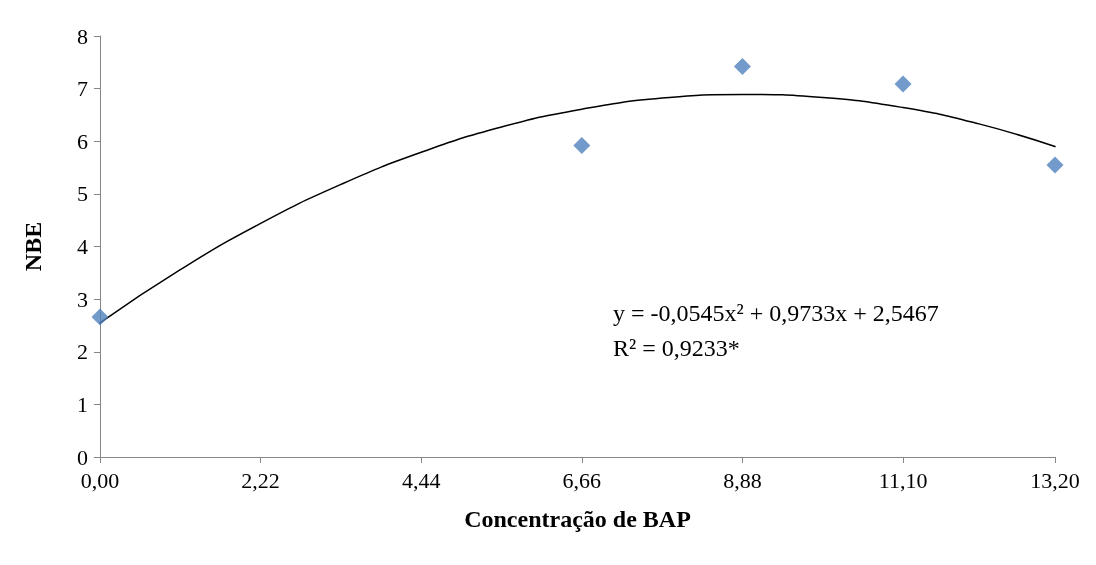 This screenshot has width=1096, height=565. What do you see at coordinates (100, 480) in the screenshot?
I see `x-tick-label: 0,00` at bounding box center [100, 480].